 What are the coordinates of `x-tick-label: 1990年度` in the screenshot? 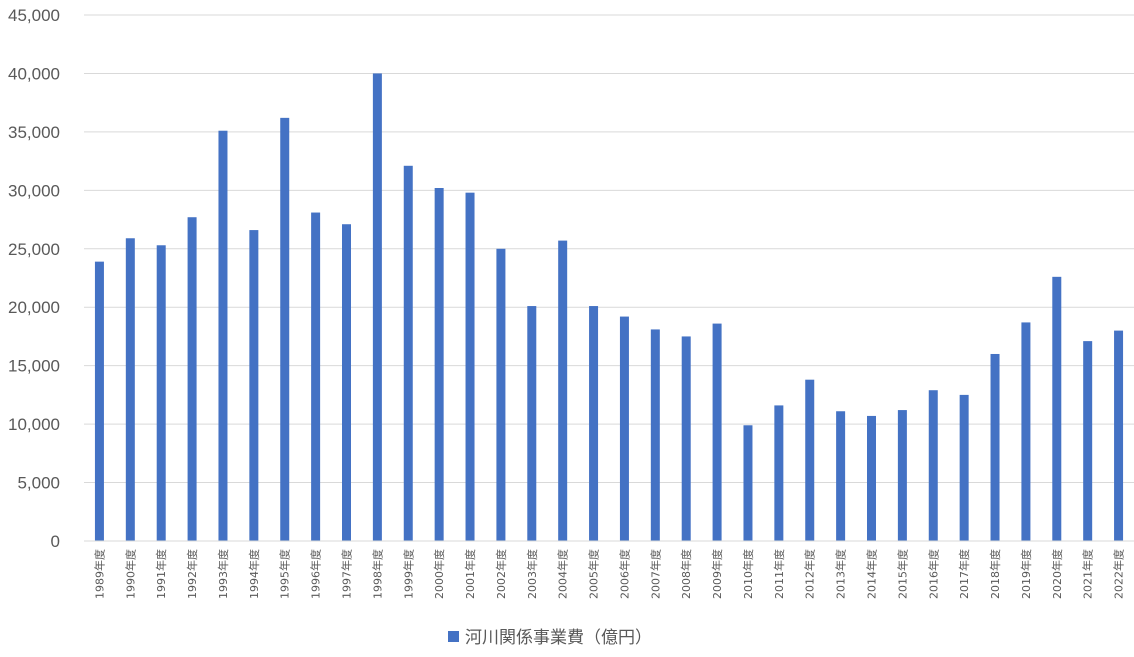 It's located at (130, 574).